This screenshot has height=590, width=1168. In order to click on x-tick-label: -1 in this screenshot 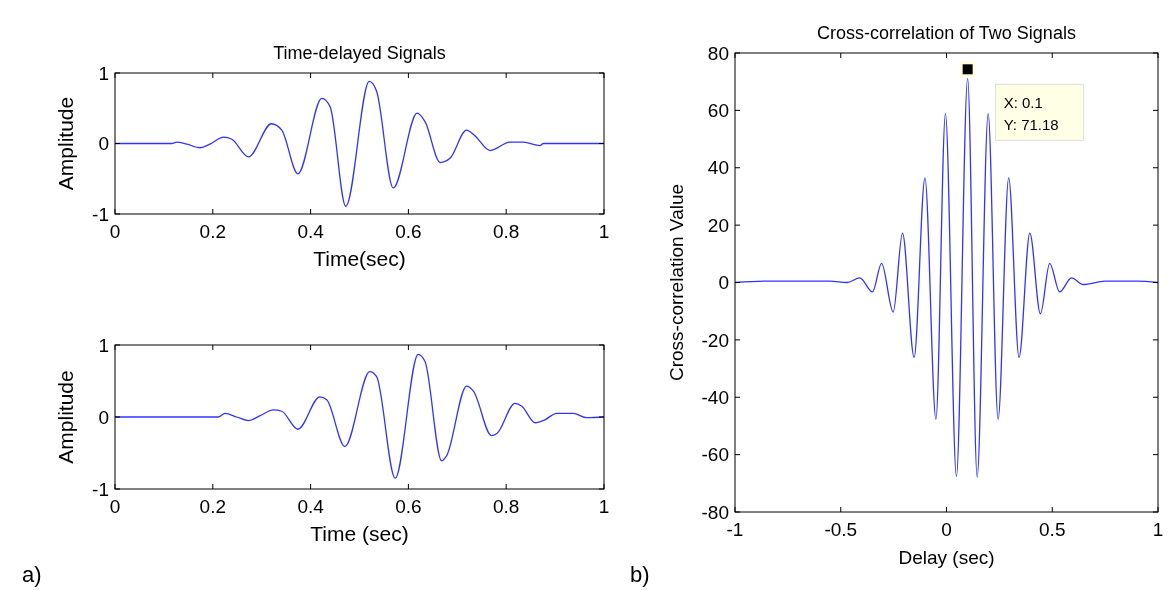, I will do `click(735, 529)`.